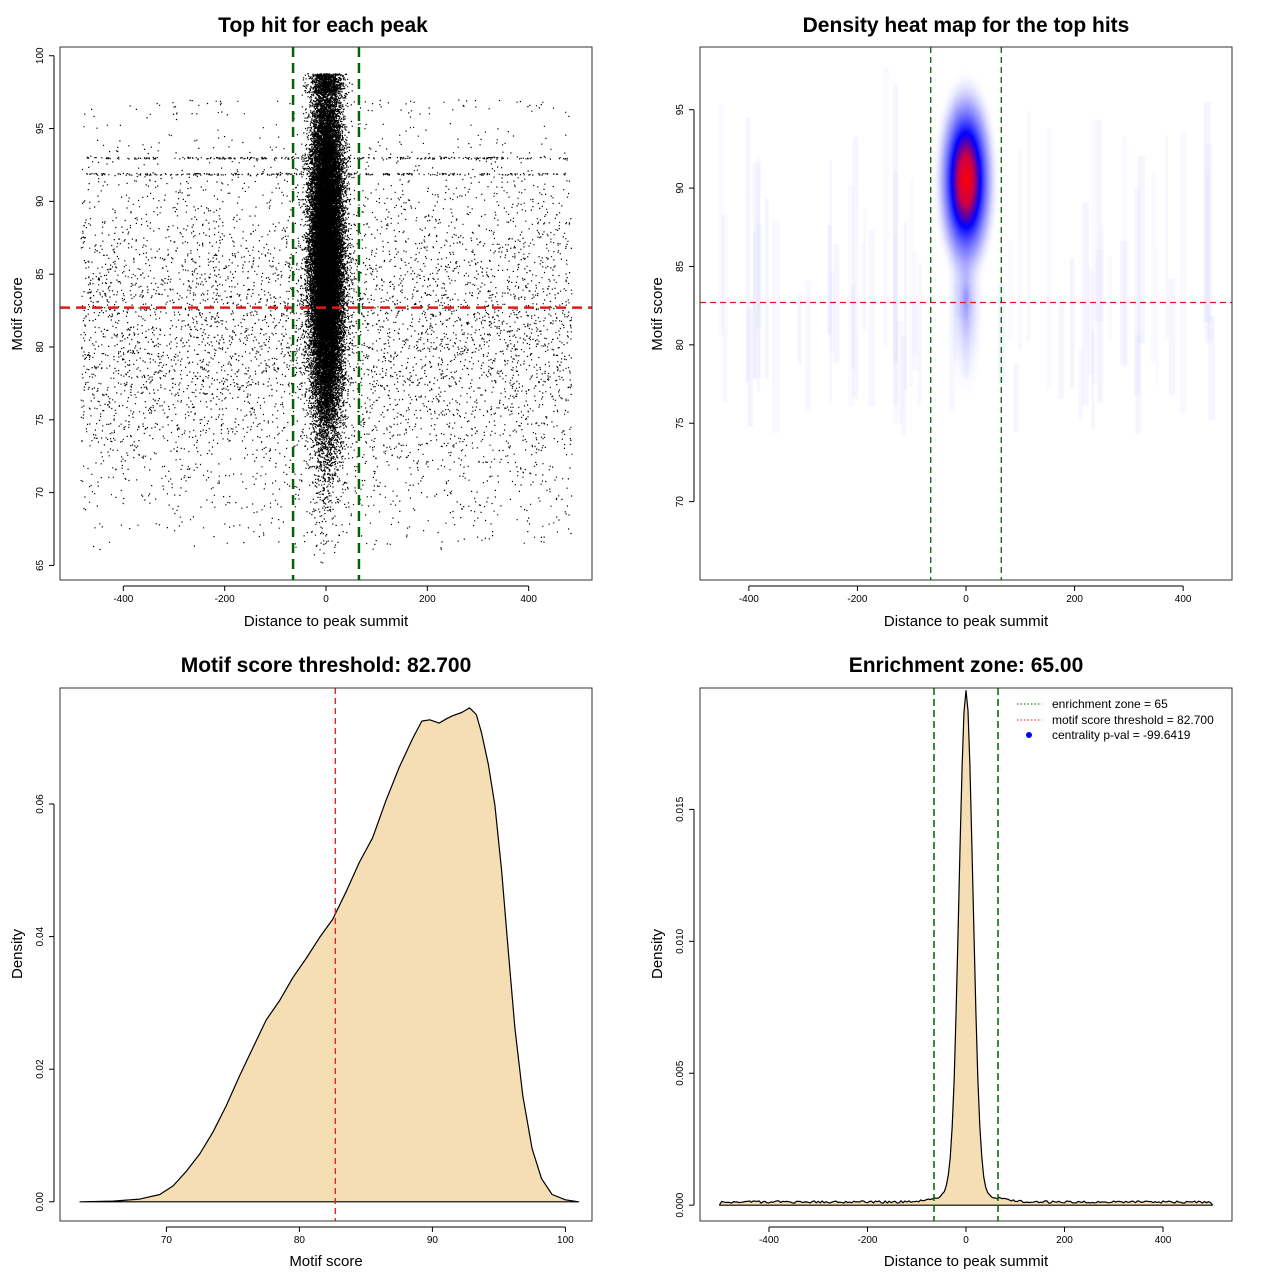  What do you see at coordinates (323, 25) in the screenshot?
I see `scatter-title: Top hit for each peak` at bounding box center [323, 25].